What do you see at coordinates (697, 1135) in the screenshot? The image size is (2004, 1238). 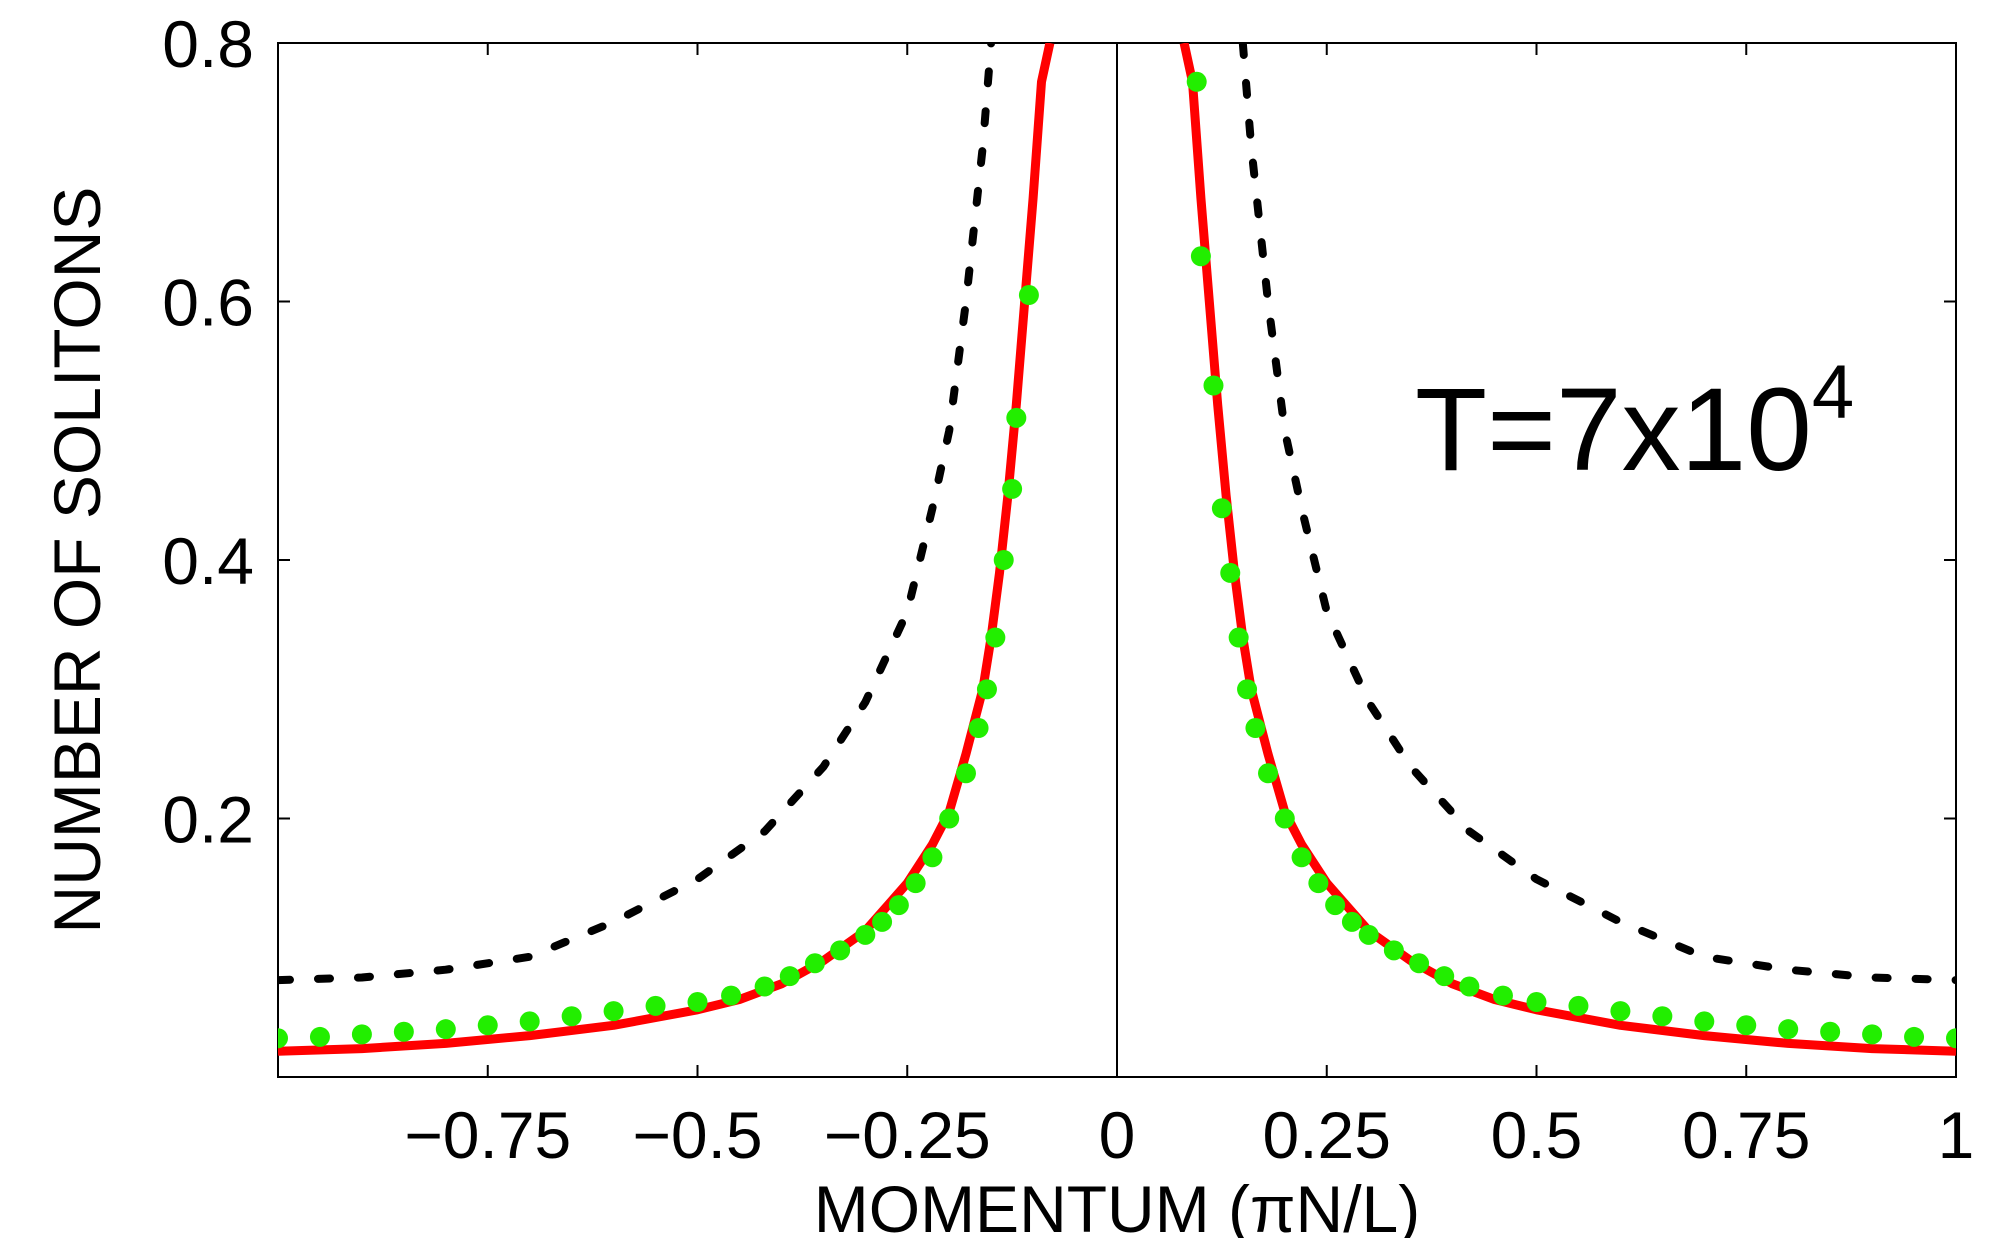 I see `x-tick-label: −0.5` at bounding box center [697, 1135].